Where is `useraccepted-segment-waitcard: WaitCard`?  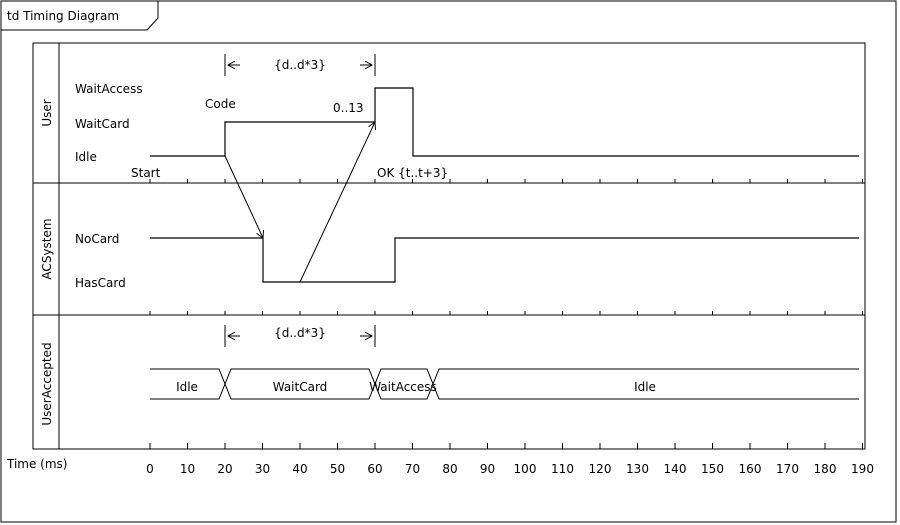 useraccepted-segment-waitcard: WaitCard is located at coordinates (300, 387).